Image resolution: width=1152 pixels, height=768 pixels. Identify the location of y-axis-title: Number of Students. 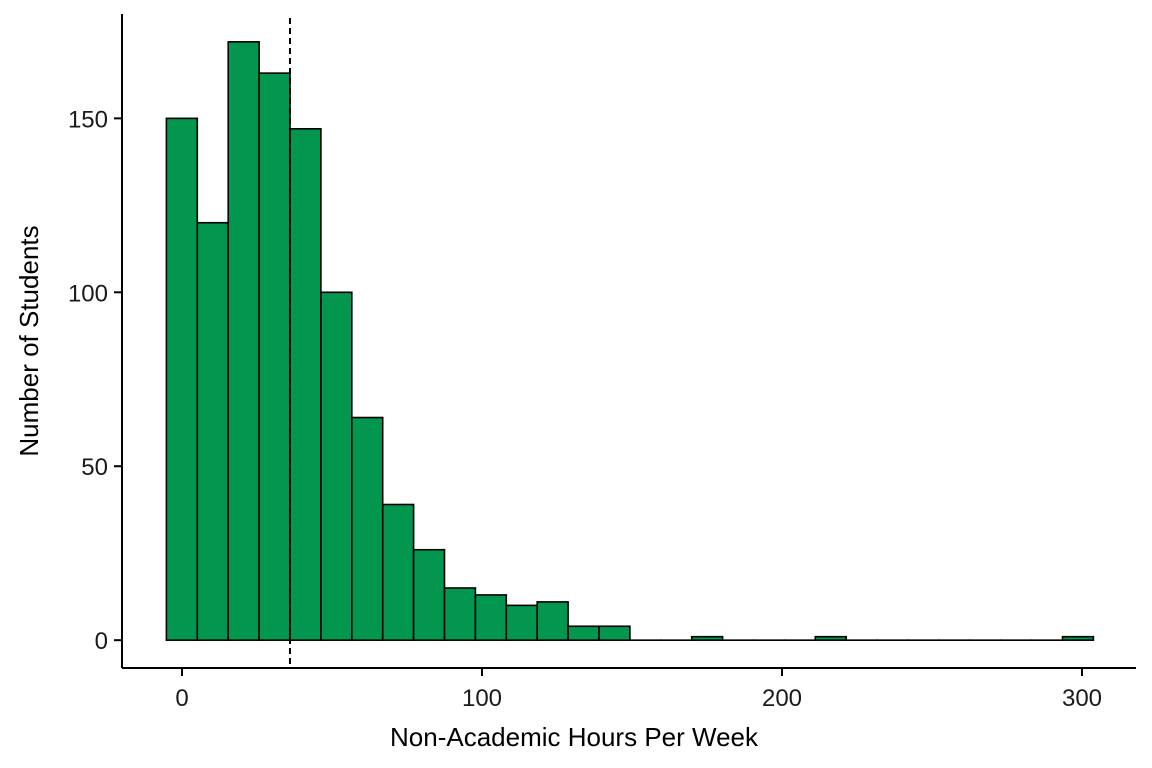
(29, 340).